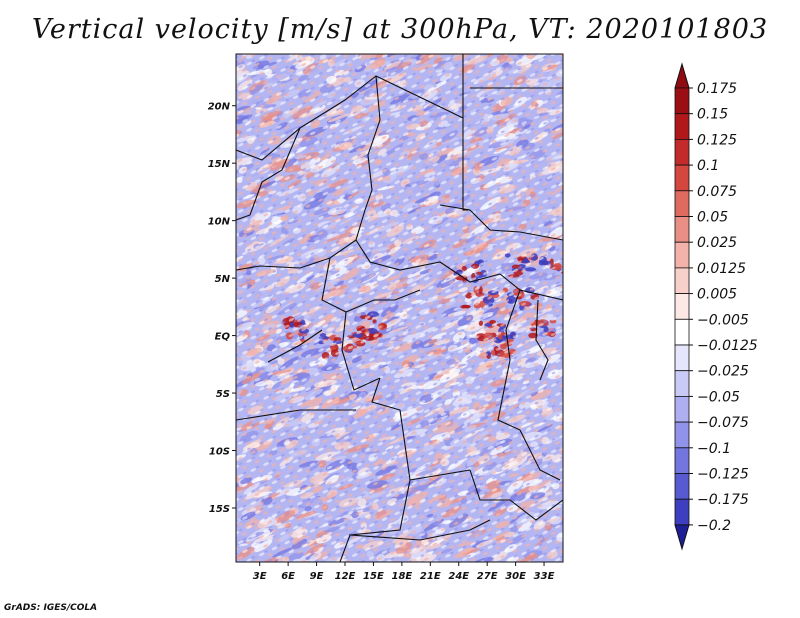 The image size is (800, 618). What do you see at coordinates (682, 537) in the screenshot?
I see `colorbar-bottom-arrow` at bounding box center [682, 537].